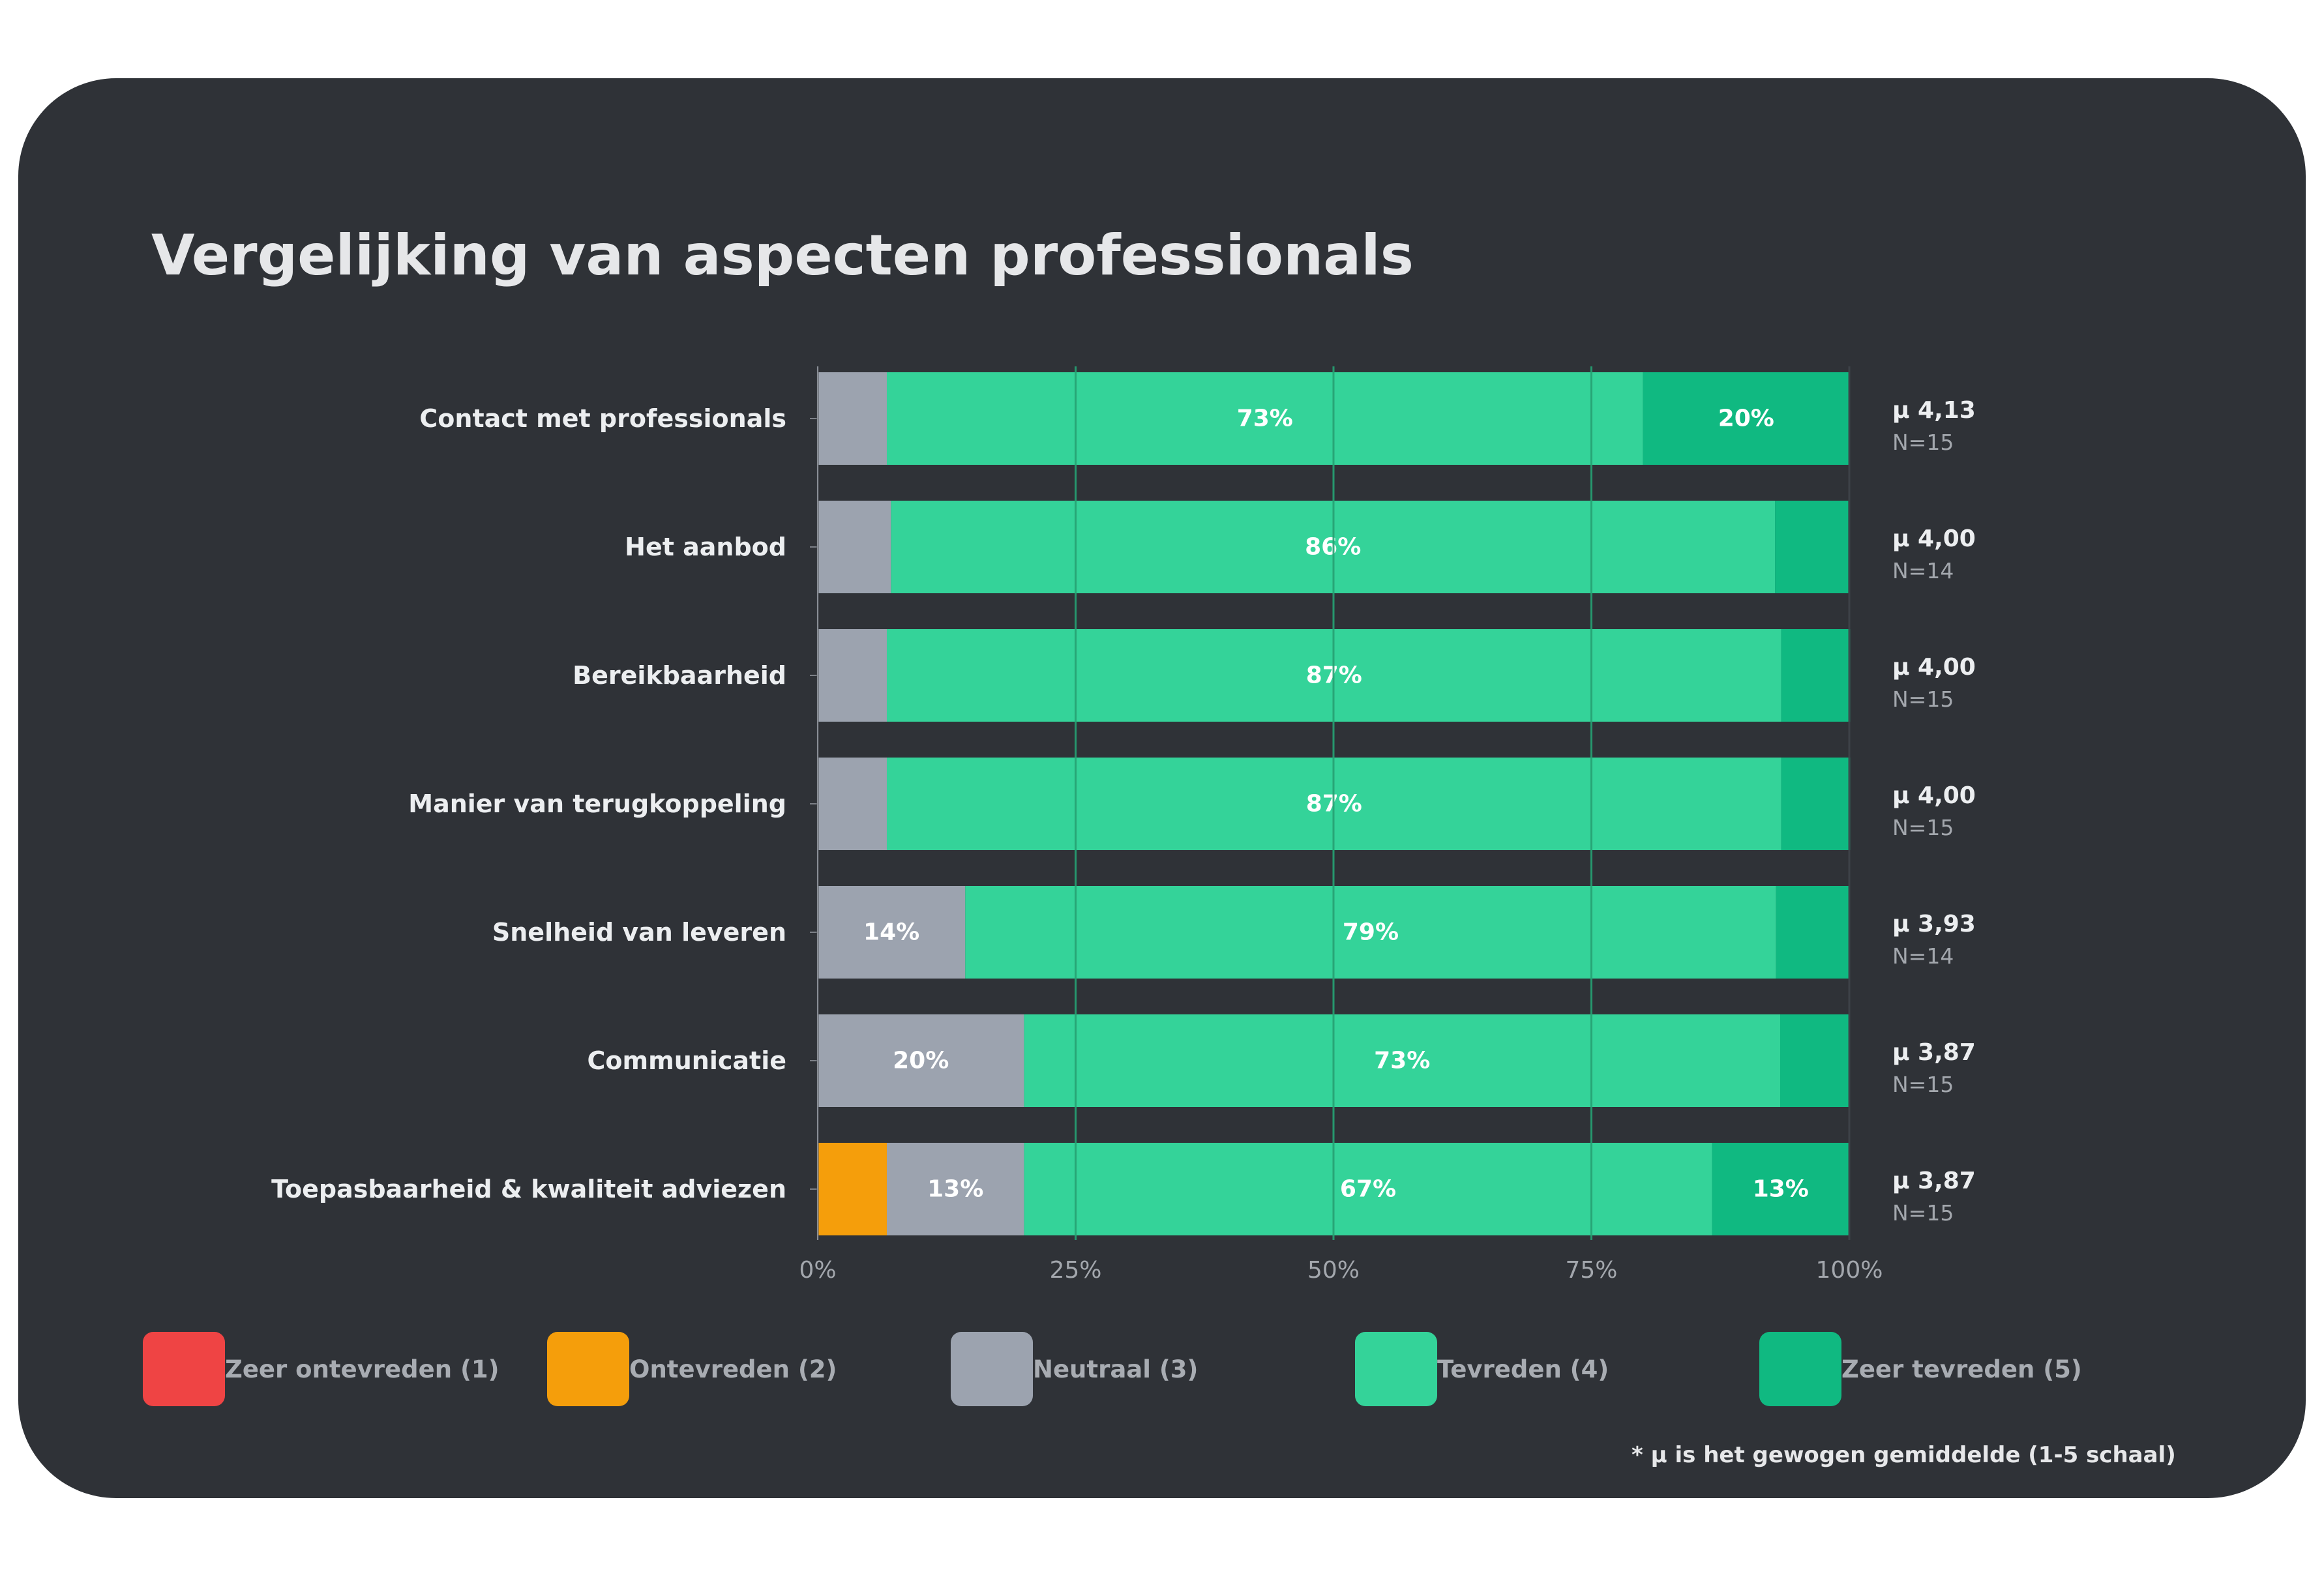 The image size is (2324, 1577). What do you see at coordinates (1116, 1369) in the screenshot?
I see `legend-label: Neutraal (3)` at bounding box center [1116, 1369].